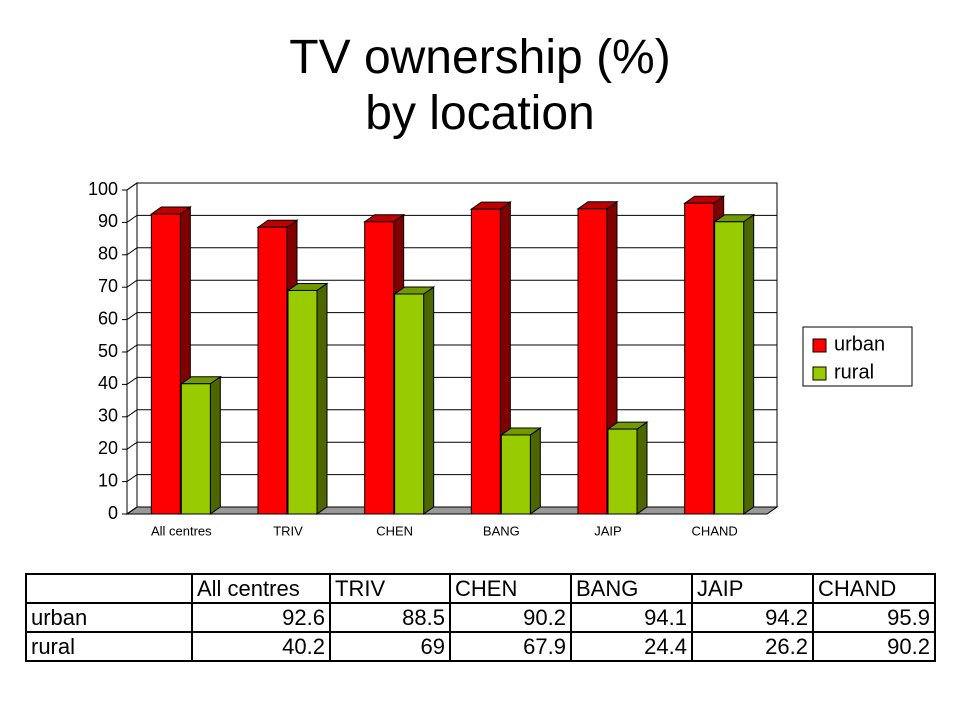 The image size is (960, 720). I want to click on legend-label: urban, so click(859, 344).